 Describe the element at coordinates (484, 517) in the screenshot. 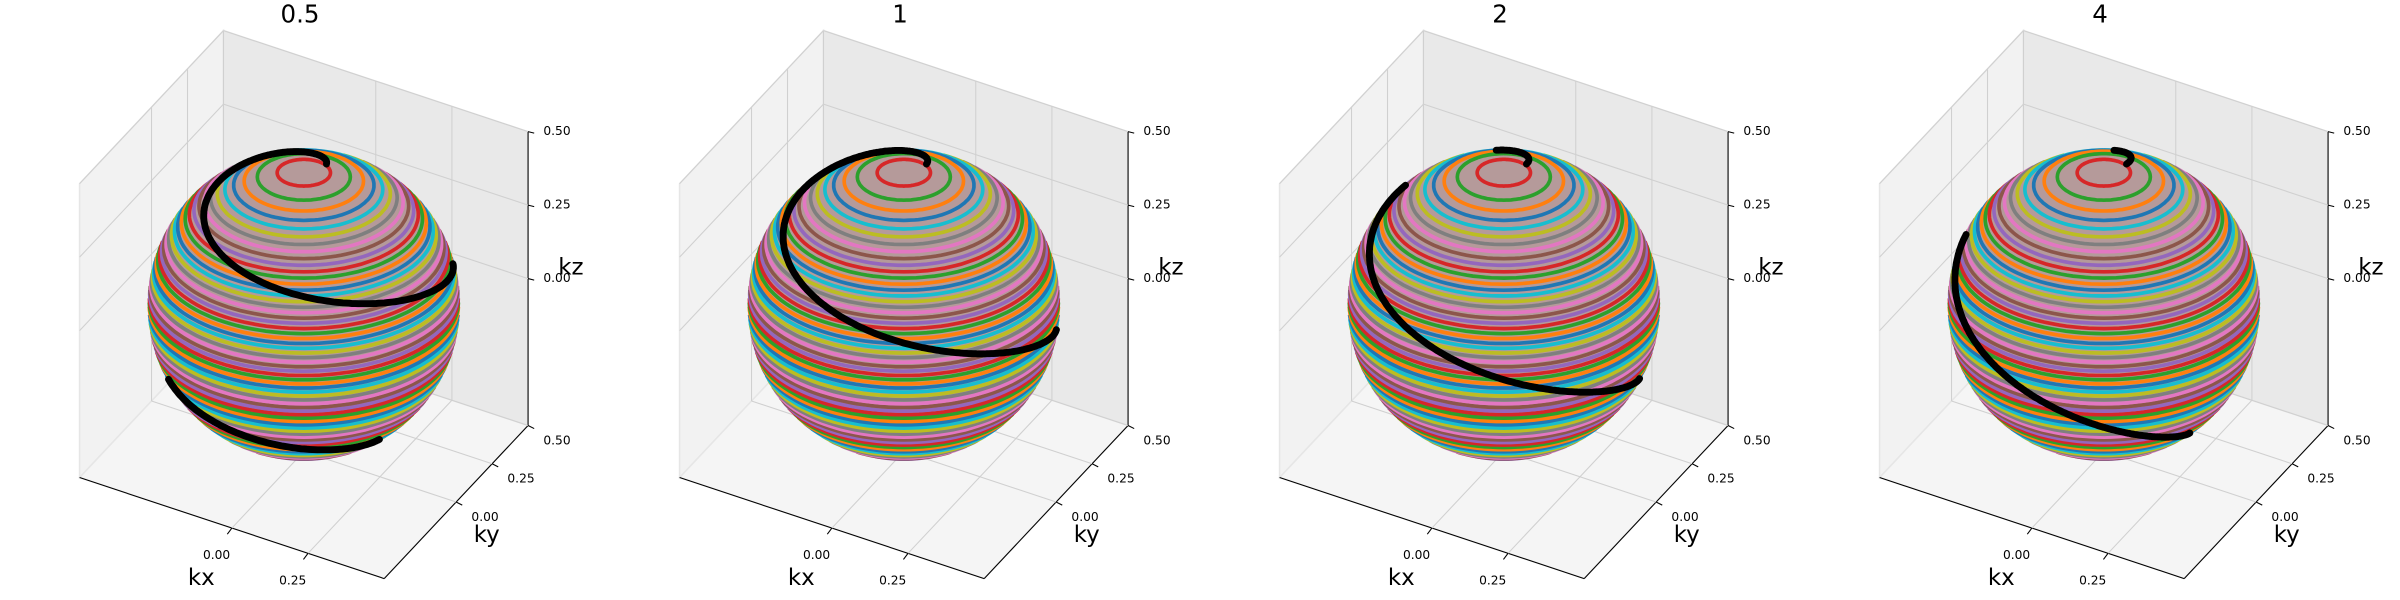

I see `y-tick-label: 0.00` at that location.